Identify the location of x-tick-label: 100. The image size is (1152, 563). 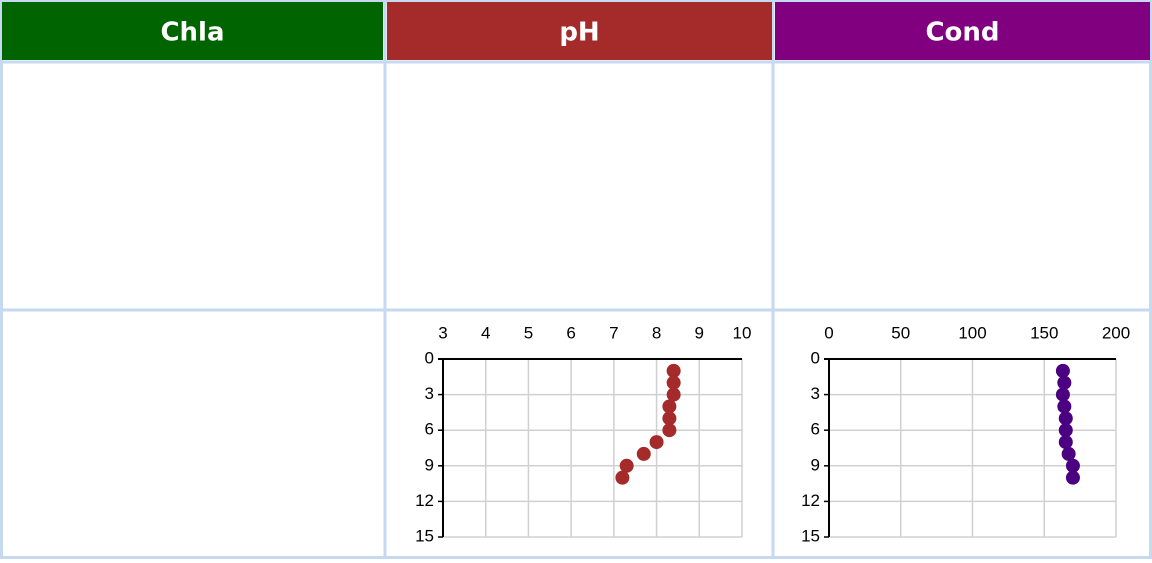
(972, 332).